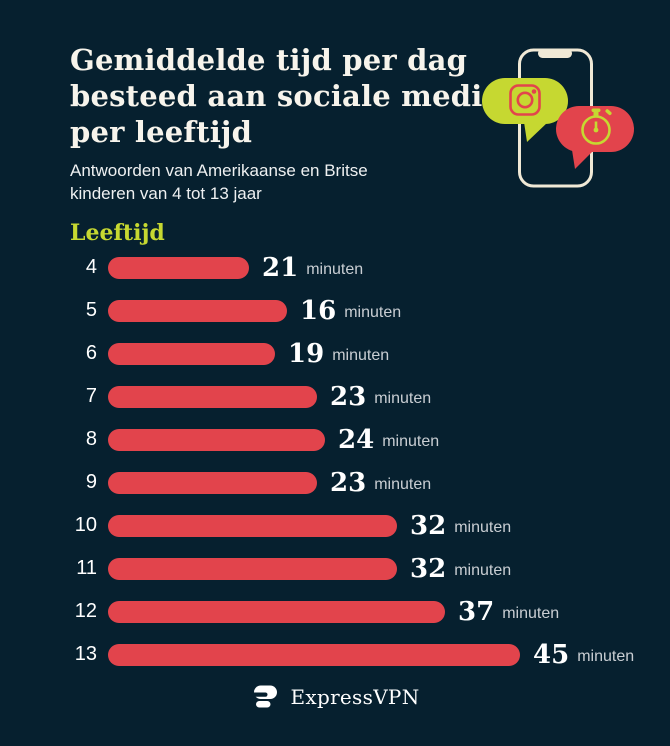 The width and height of the screenshot is (670, 746). What do you see at coordinates (596, 126) in the screenshot?
I see `stopwatch-icon` at bounding box center [596, 126].